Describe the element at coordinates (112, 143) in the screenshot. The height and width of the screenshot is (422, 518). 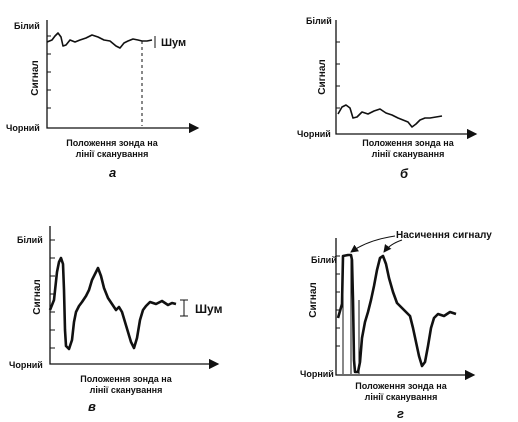
I see `panel-a-x-label-1: Положення зонда на` at that location.